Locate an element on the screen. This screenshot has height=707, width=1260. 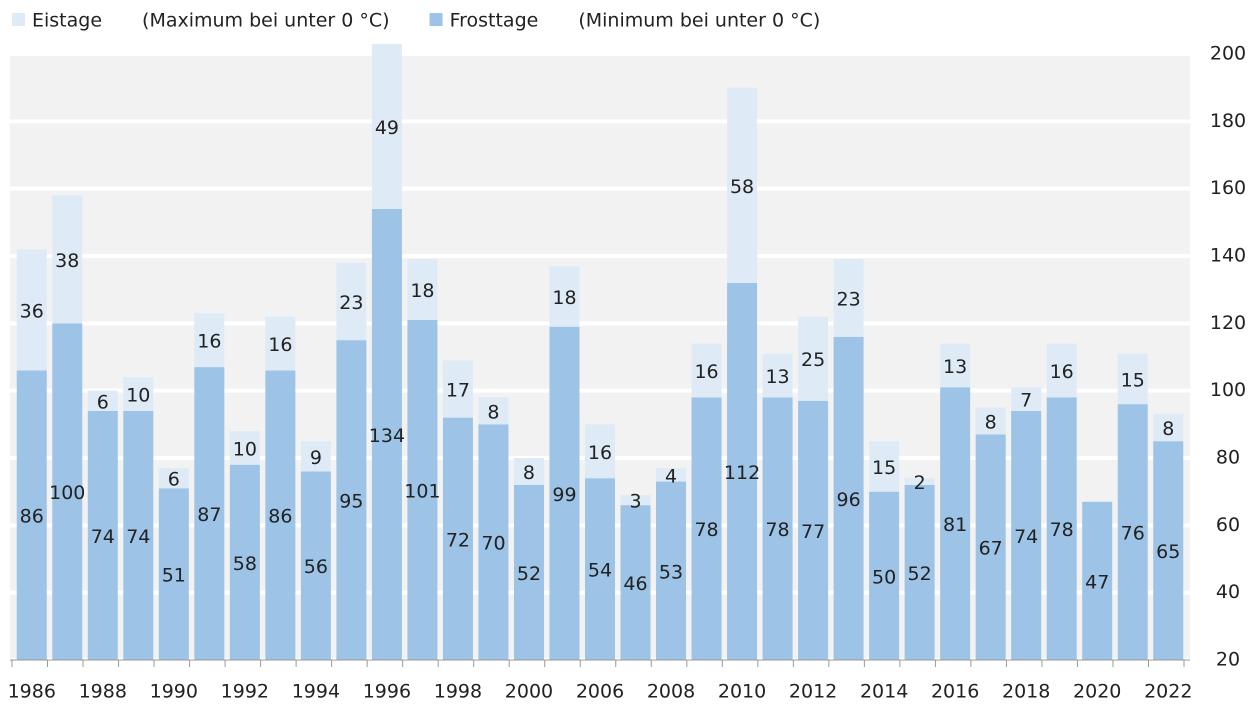
data-label: 112 is located at coordinates (742, 473).